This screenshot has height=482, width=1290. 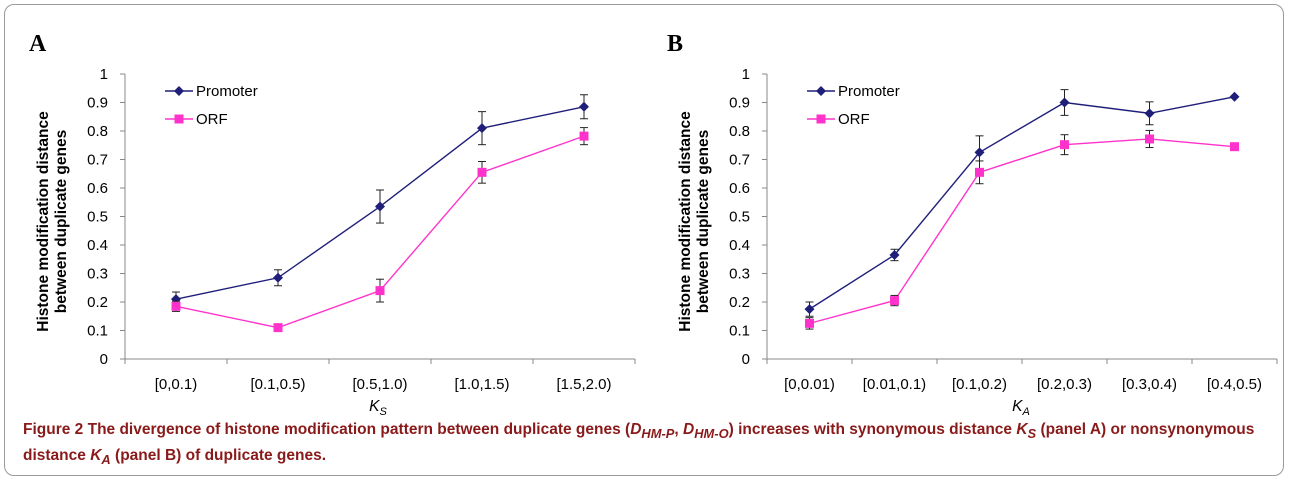 I want to click on caption-k2: K, so click(x=96, y=456).